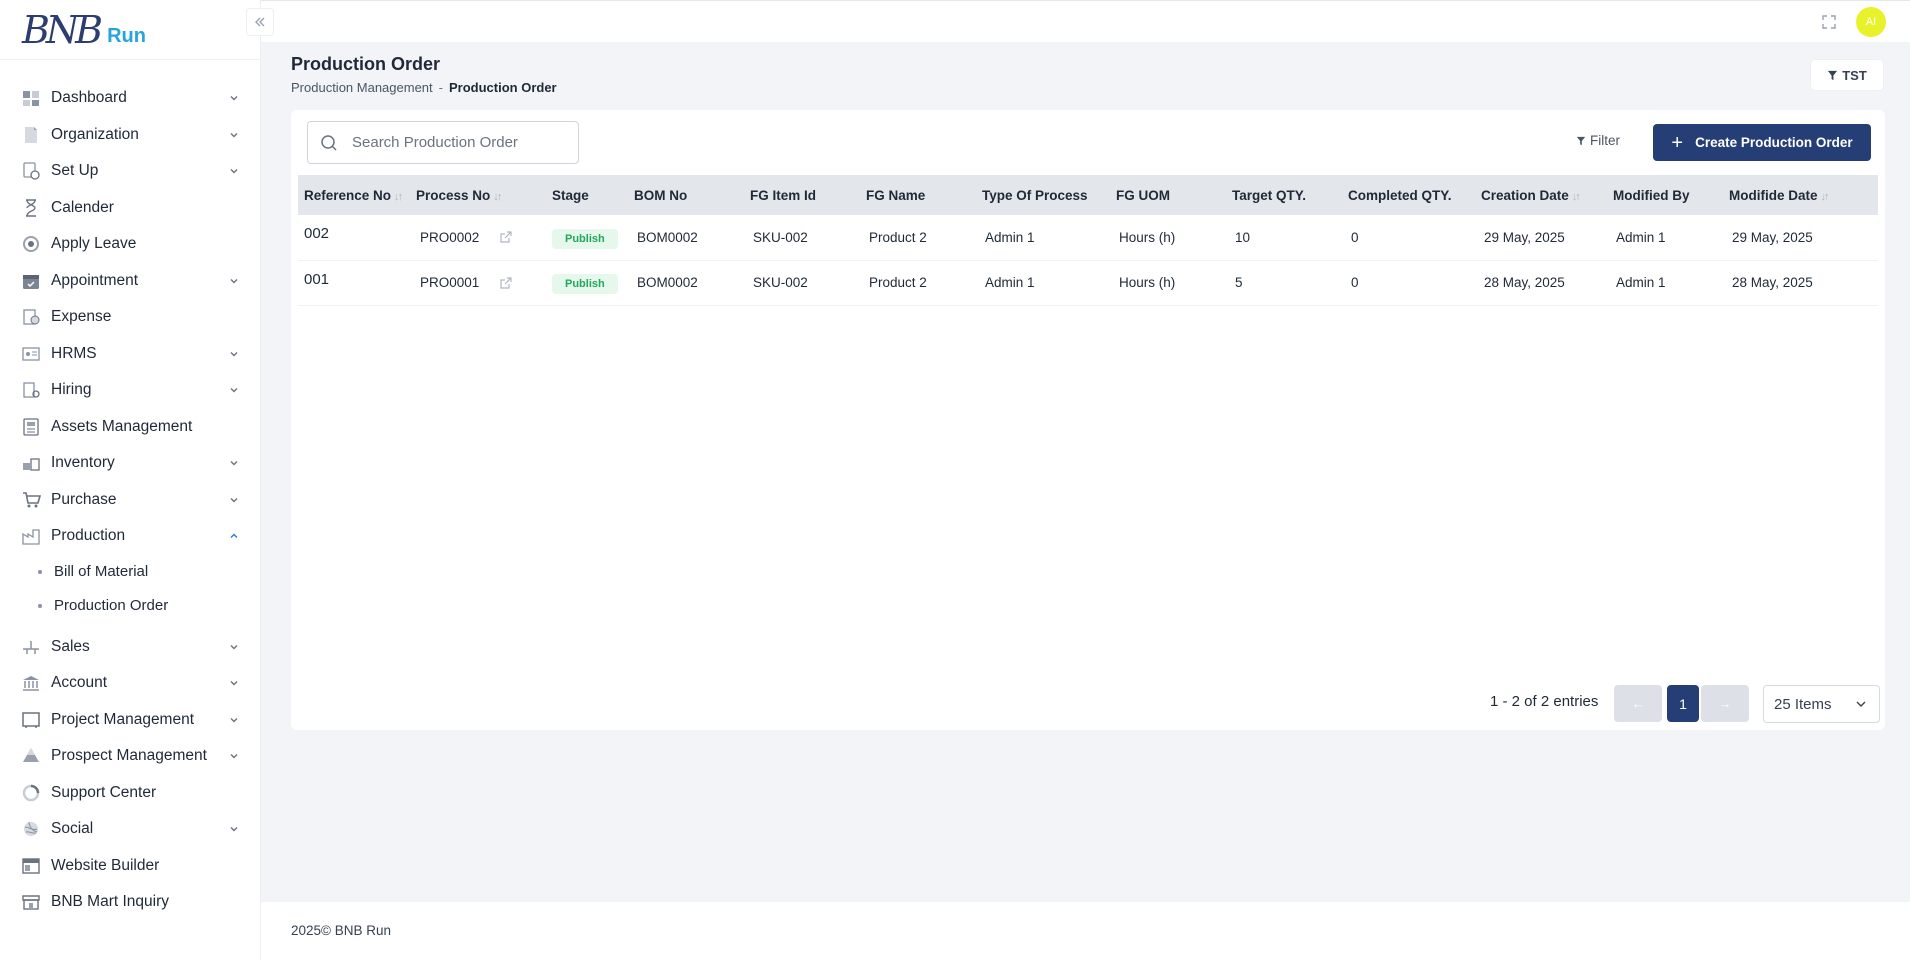 Image resolution: width=1910 pixels, height=960 pixels. I want to click on sidebar-item-organization: Organization, so click(130, 135).